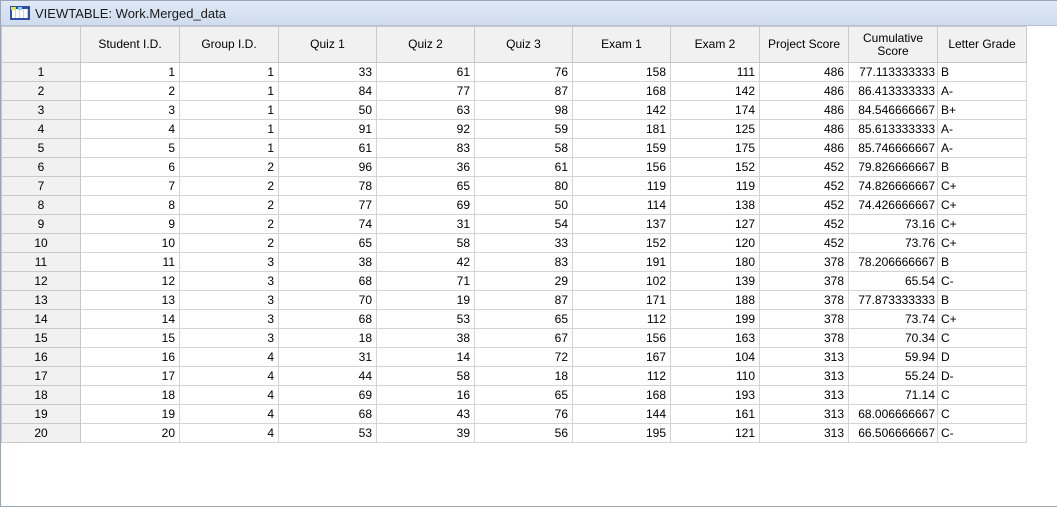  What do you see at coordinates (425, 186) in the screenshot?
I see `cell-quiz2: 65` at bounding box center [425, 186].